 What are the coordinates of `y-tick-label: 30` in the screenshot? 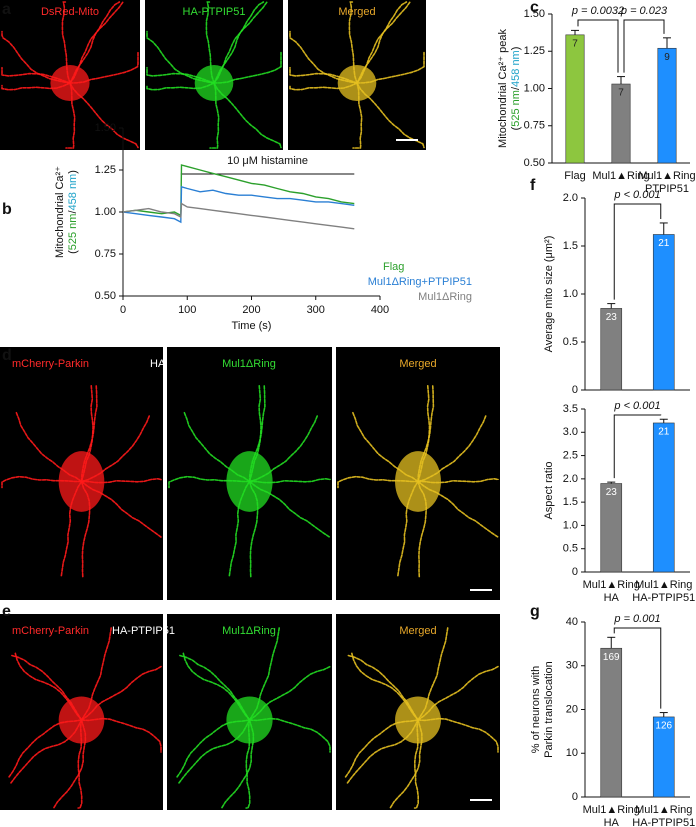 It's located at (572, 666).